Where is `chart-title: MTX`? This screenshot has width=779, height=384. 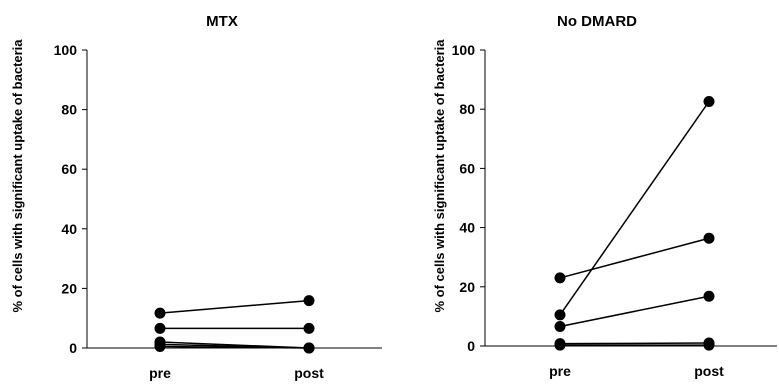
chart-title: MTX is located at coordinates (222, 21).